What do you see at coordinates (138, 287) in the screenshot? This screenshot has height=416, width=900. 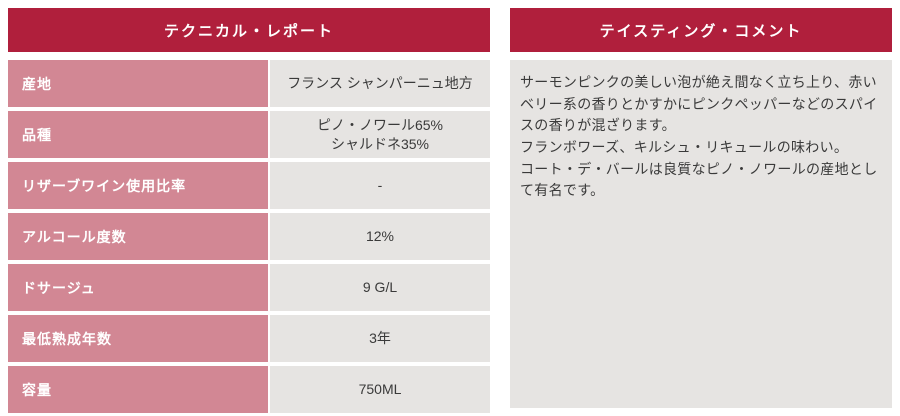 I see `spec-label-dosage: ドサージュ` at bounding box center [138, 287].